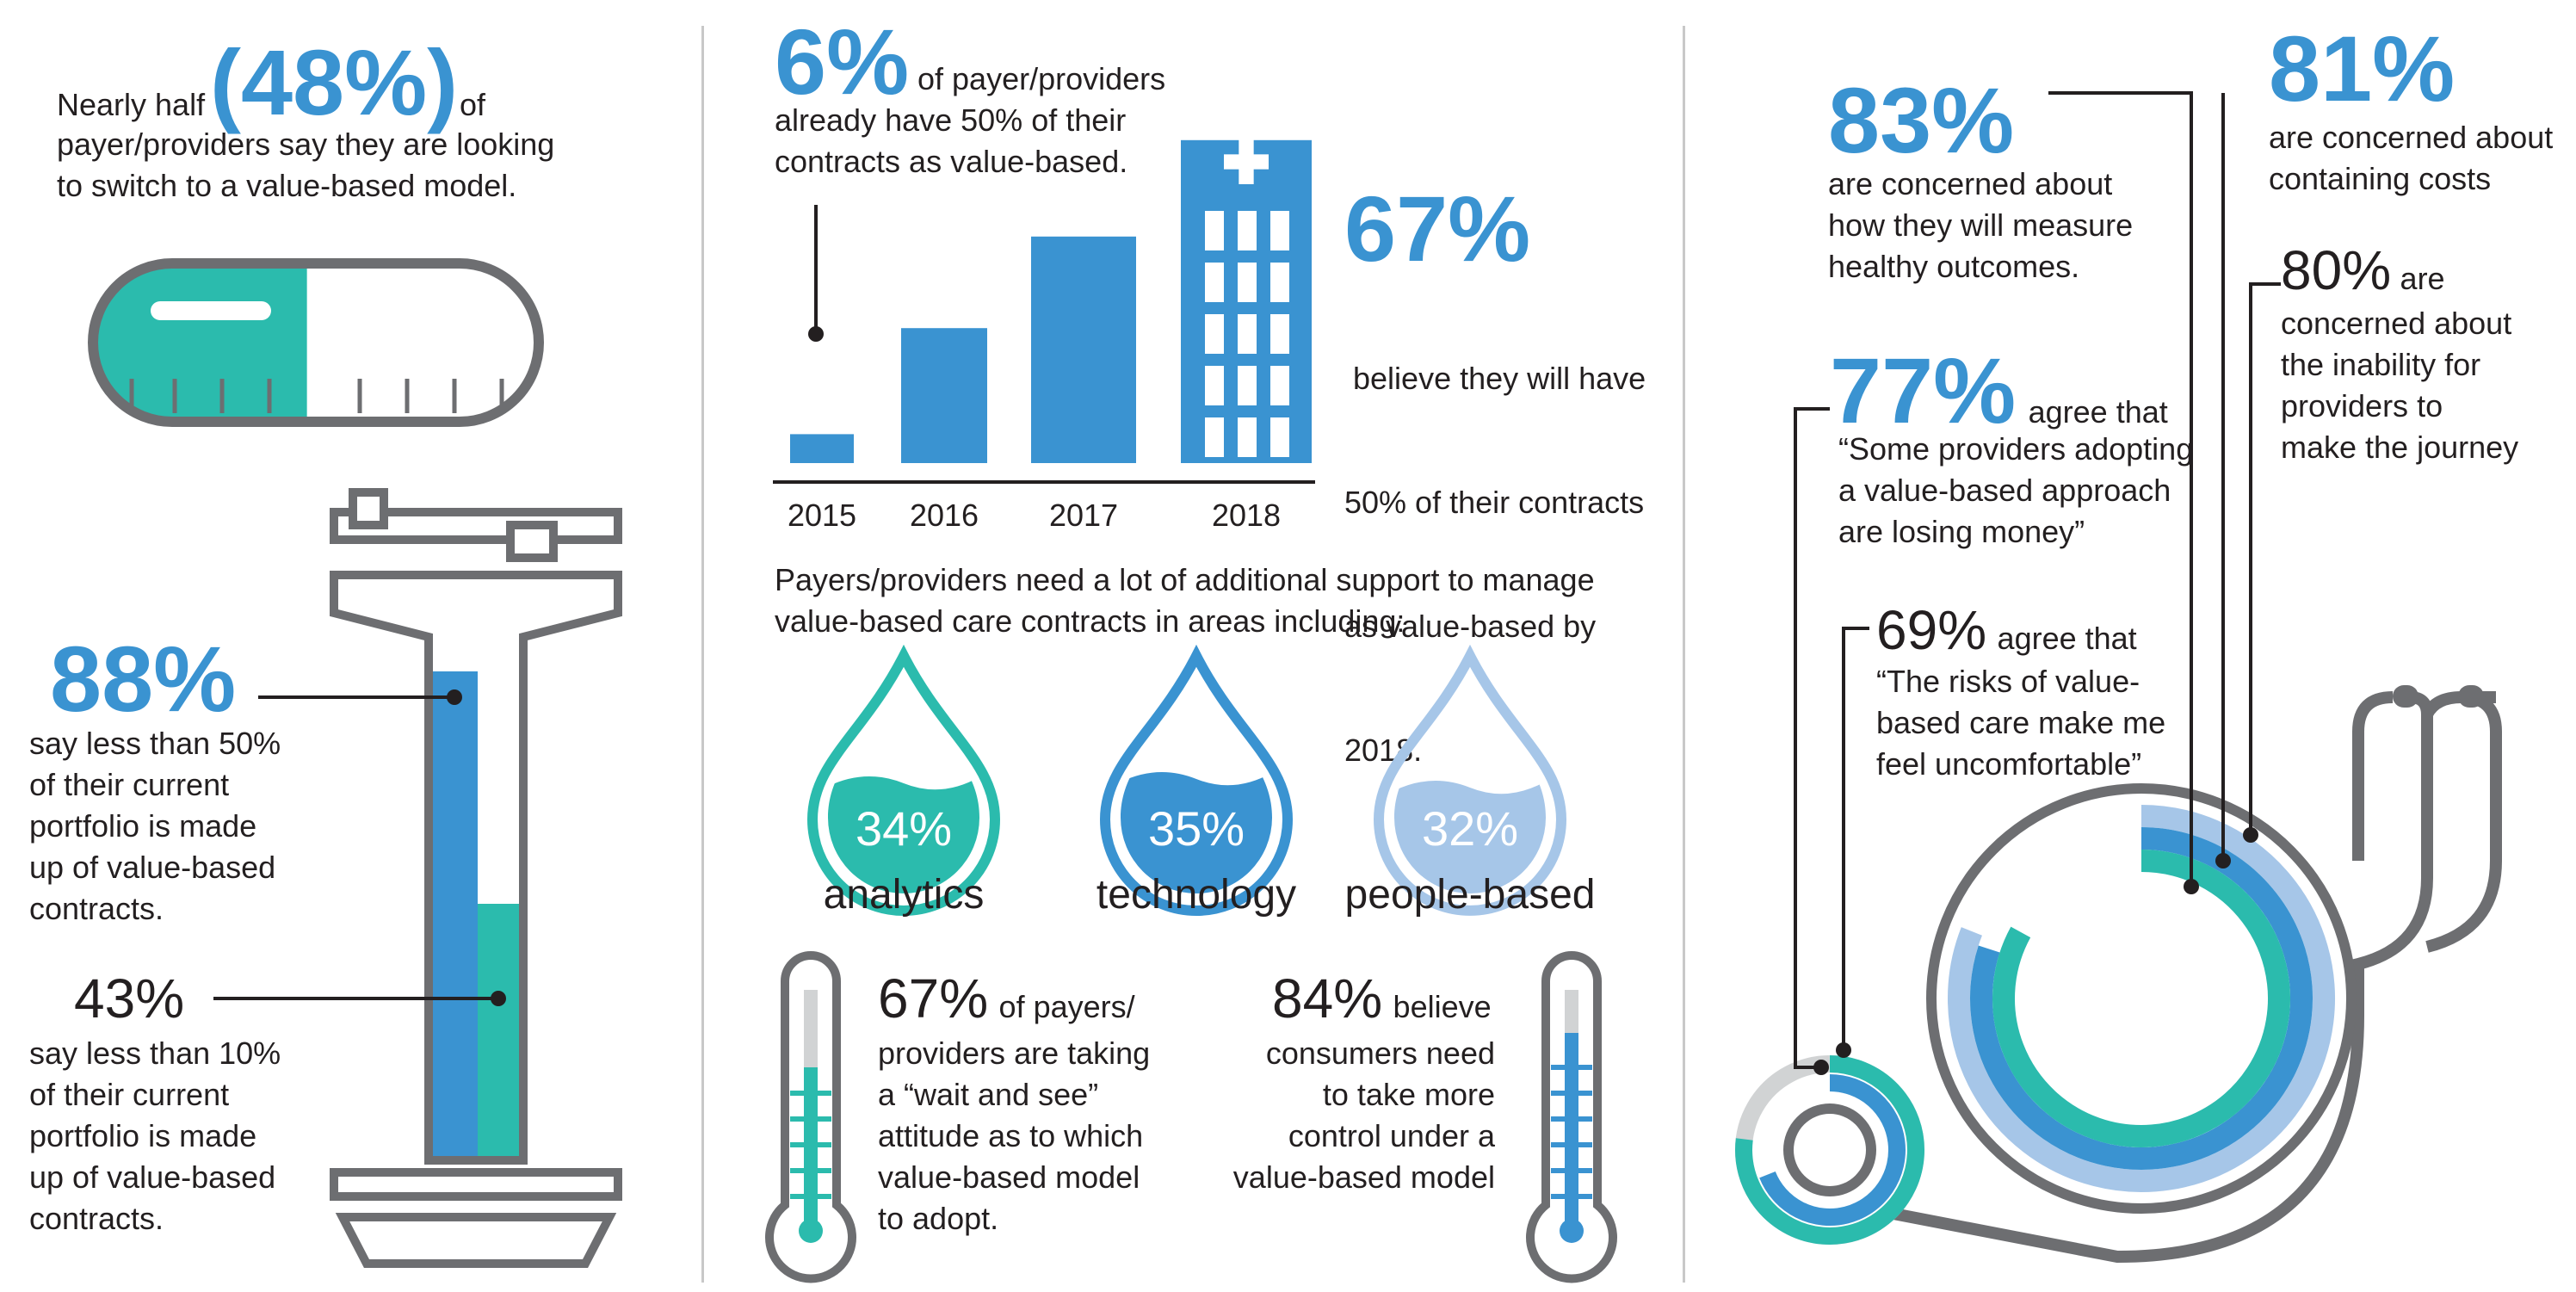 This screenshot has height=1292, width=2576. I want to click on sixty-seven-line: 2018., so click(1383, 751).